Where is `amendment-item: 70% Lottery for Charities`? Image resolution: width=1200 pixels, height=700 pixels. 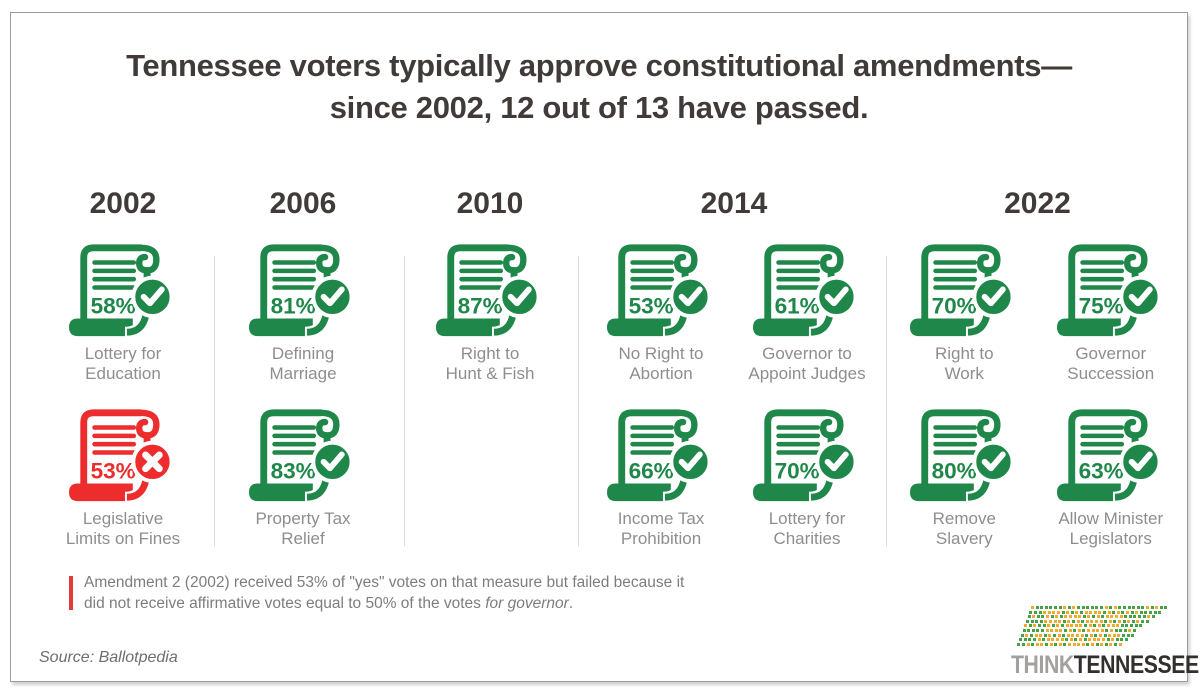
amendment-item: 70% Lottery for Charities is located at coordinates (807, 483).